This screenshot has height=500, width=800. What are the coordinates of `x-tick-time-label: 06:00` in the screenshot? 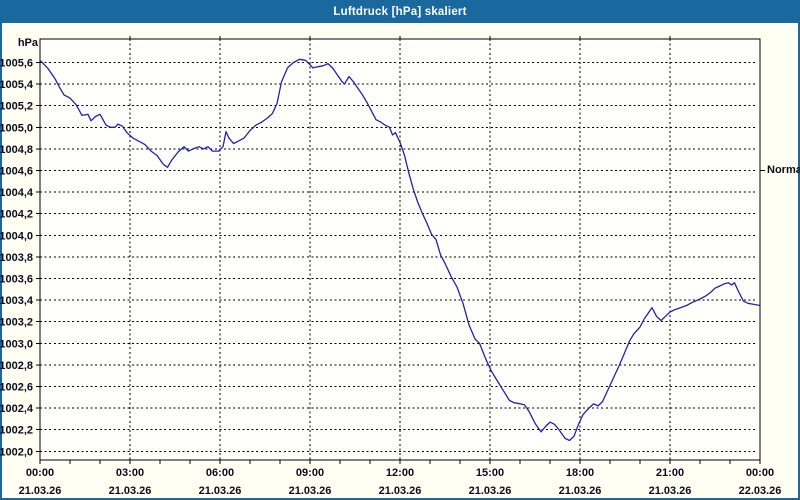 It's located at (220, 473).